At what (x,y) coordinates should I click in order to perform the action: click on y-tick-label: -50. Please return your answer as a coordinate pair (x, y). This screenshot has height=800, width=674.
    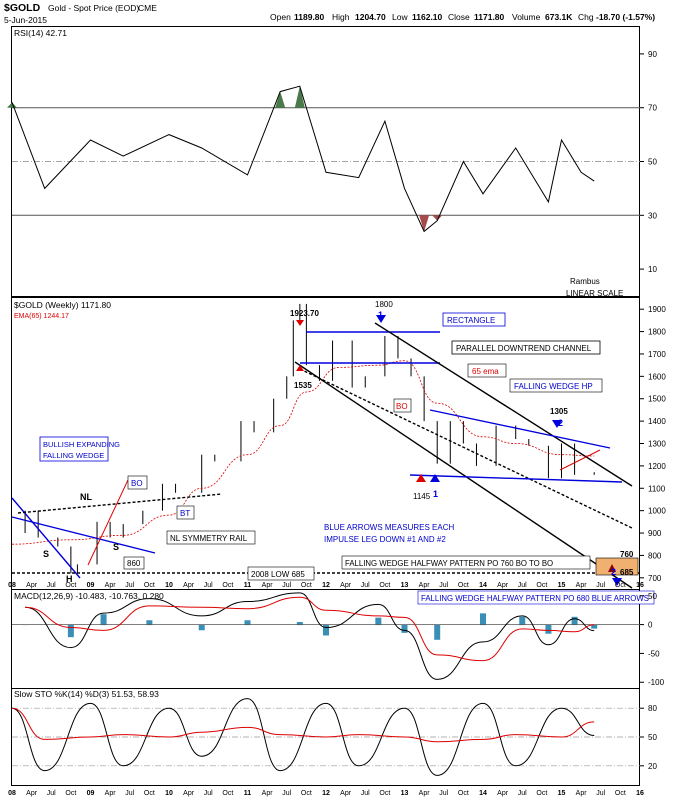
    Looking at the image, I should click on (654, 653).